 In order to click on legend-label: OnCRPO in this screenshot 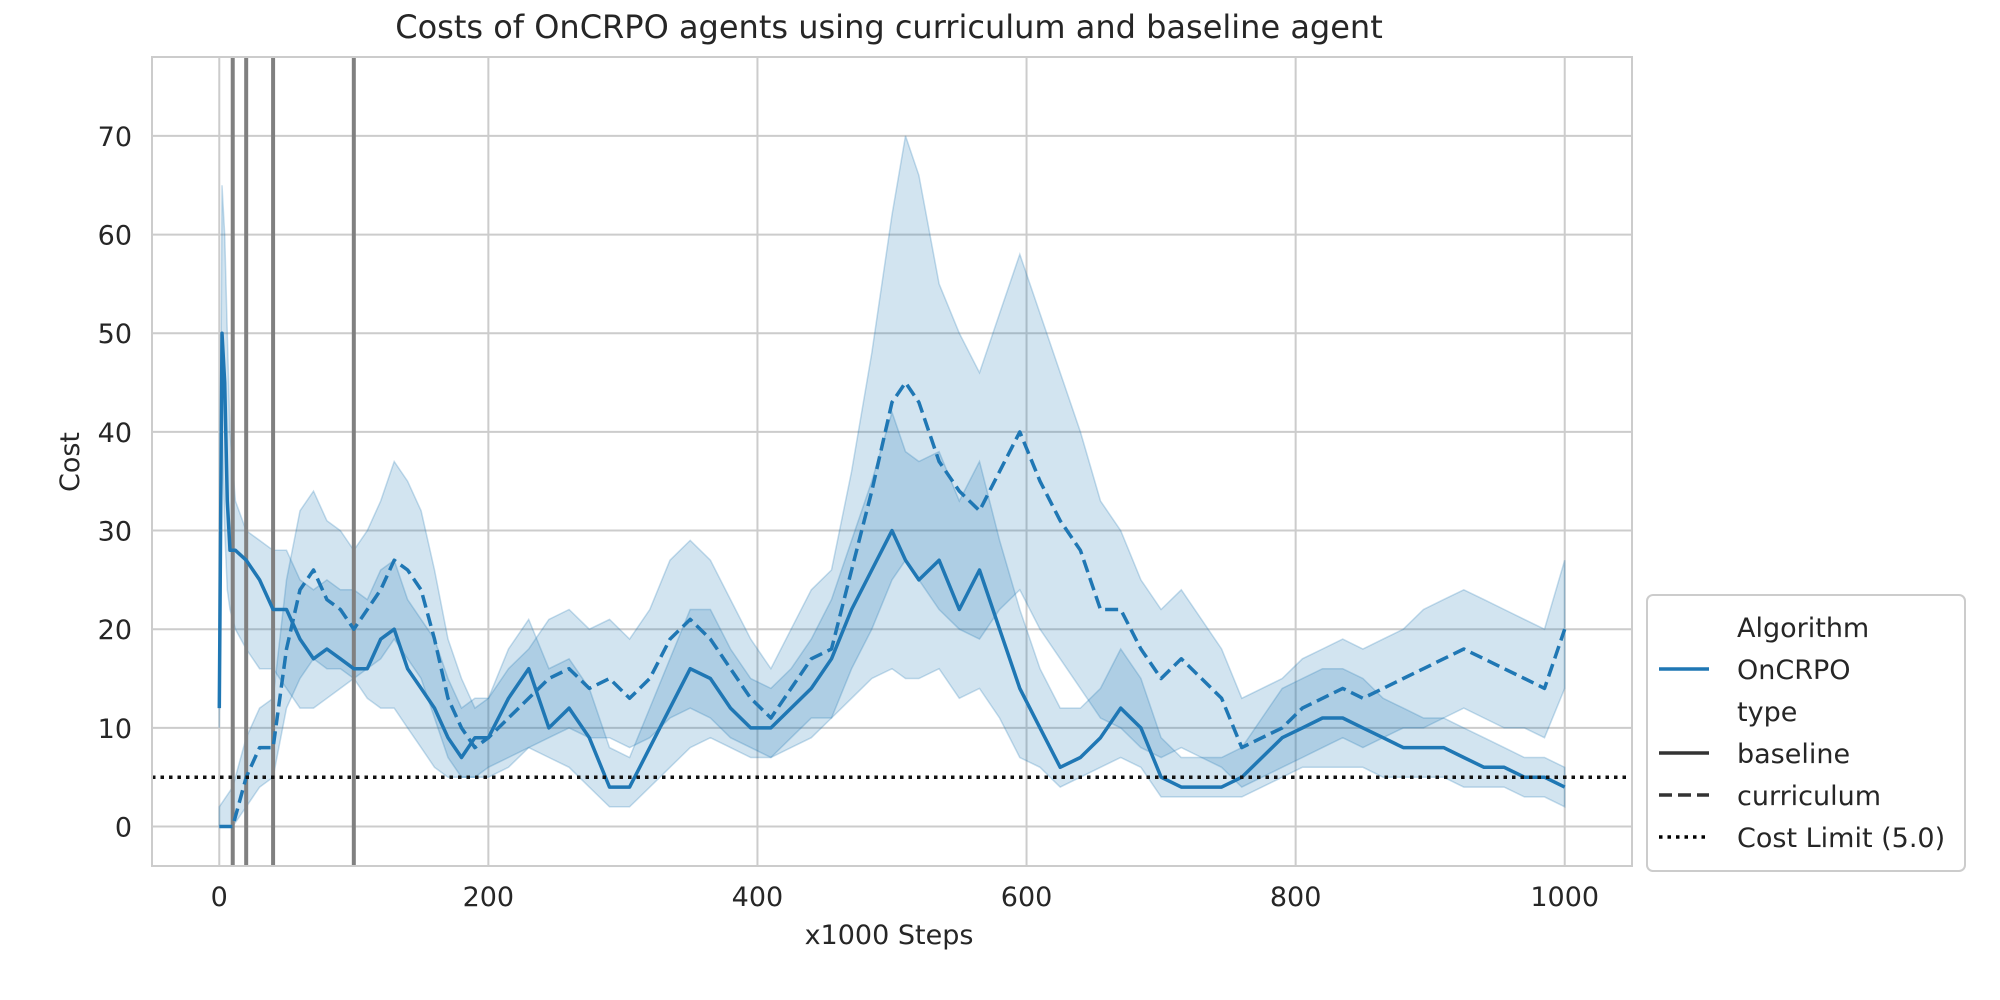, I will do `click(1794, 670)`.